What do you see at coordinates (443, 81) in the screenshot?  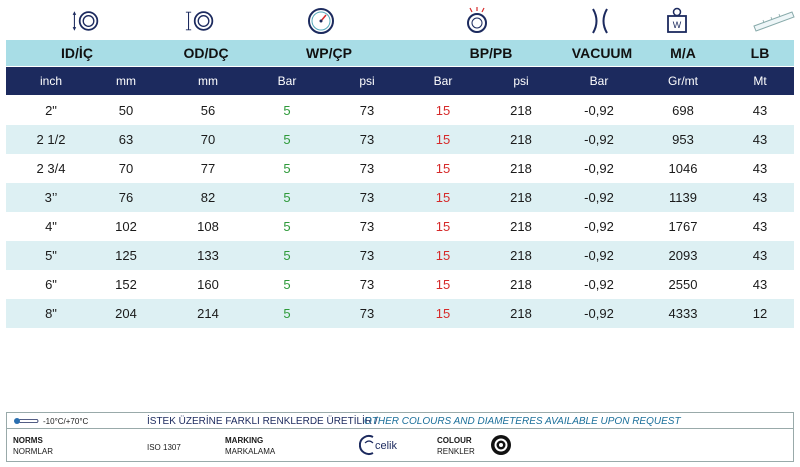 I see `unit-bp-bar: Bar` at bounding box center [443, 81].